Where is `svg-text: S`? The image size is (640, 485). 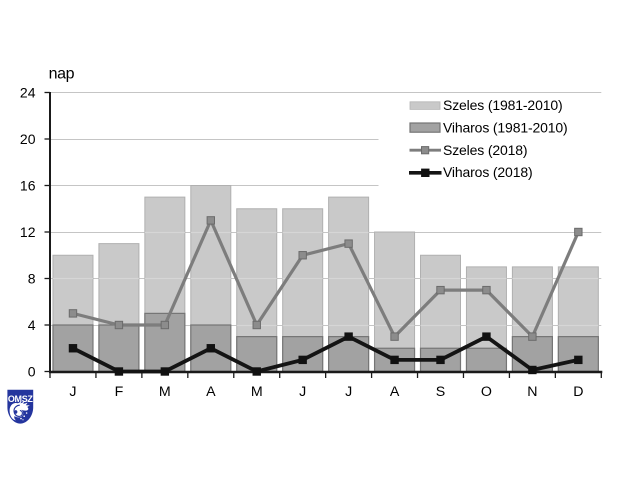 svg-text: S is located at coordinates (440, 392).